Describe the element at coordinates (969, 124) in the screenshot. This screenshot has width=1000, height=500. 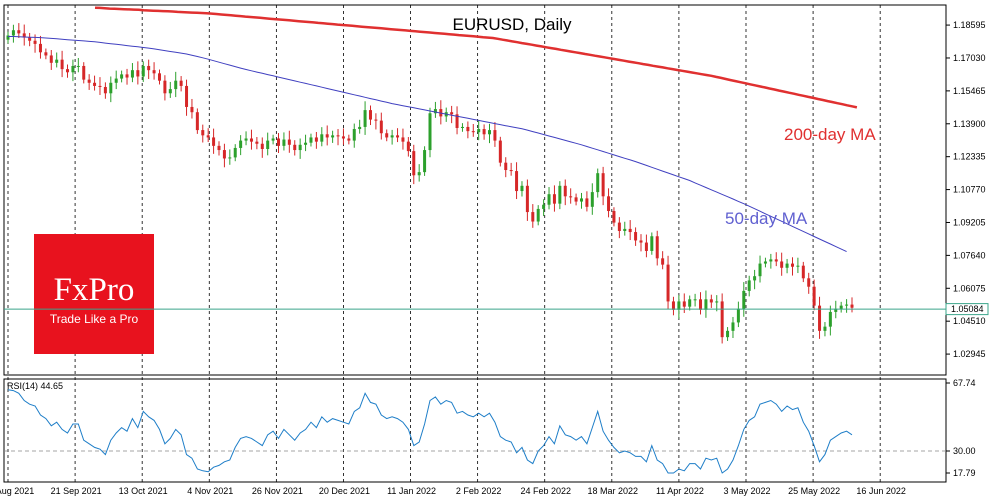
I see `y-tick-label: 1.13900` at that location.